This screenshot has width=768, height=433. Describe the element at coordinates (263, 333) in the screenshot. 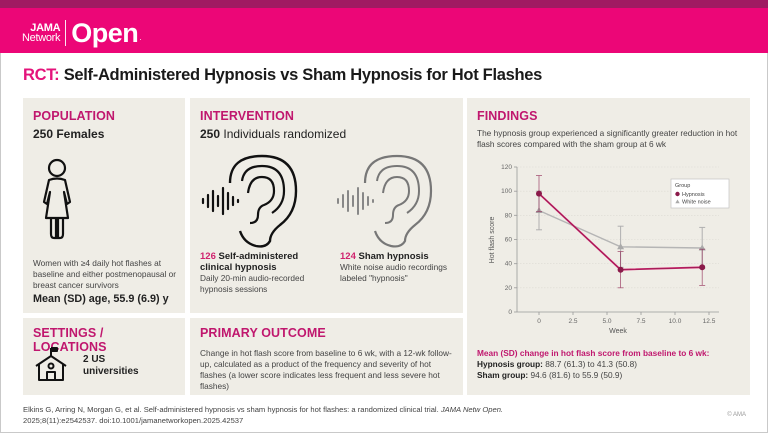

I see `primary-outcome-heading: PRIMARY OUTCOME` at that location.